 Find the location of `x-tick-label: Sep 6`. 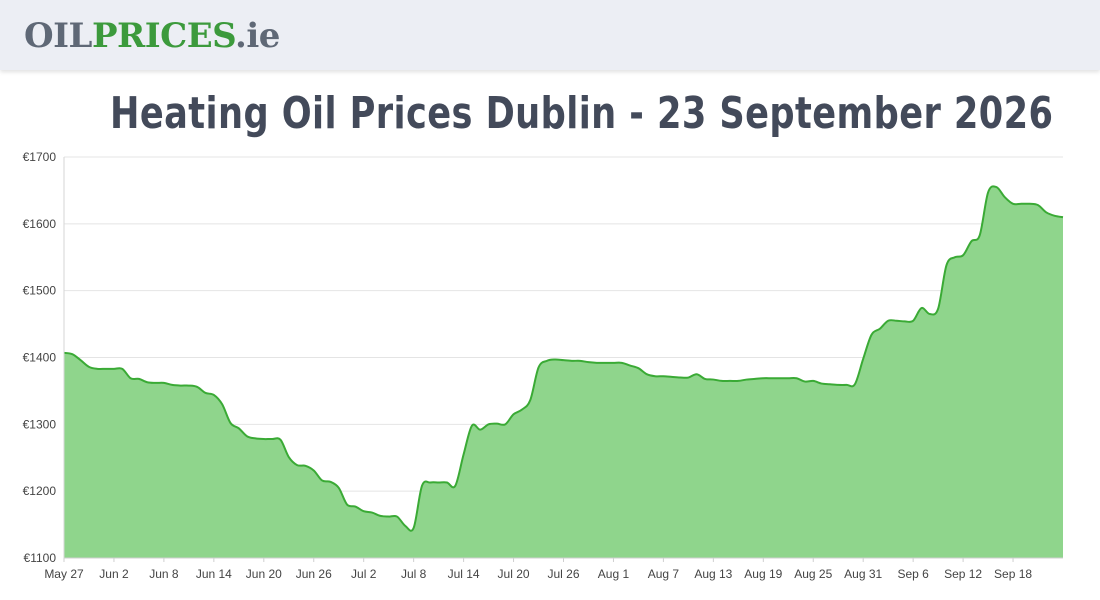

x-tick-label: Sep 6 is located at coordinates (913, 574).